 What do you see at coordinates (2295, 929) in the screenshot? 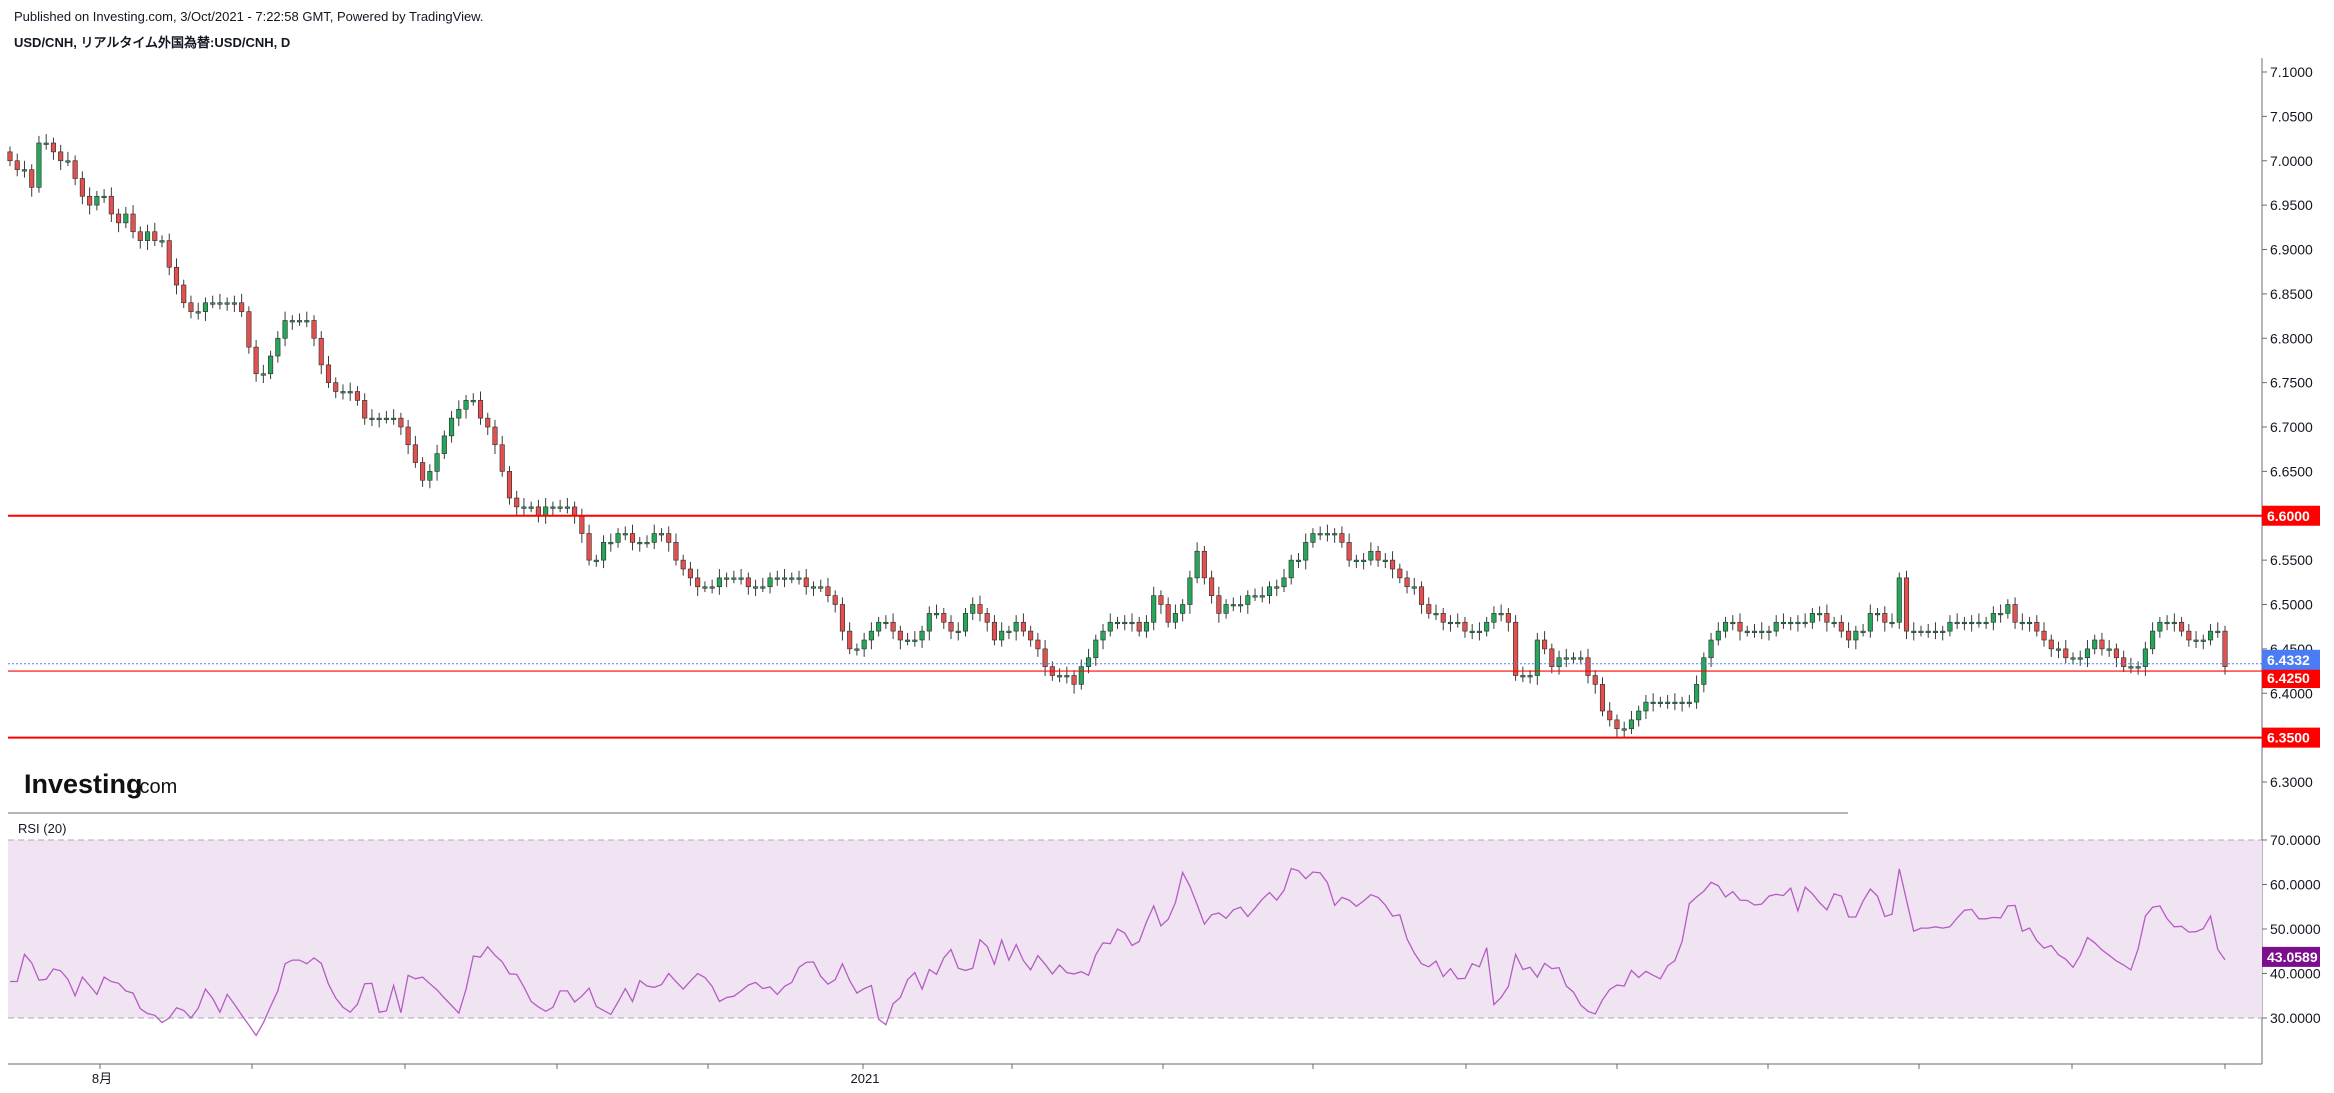
I see `rsi-tick-label: 50.0000` at bounding box center [2295, 929].